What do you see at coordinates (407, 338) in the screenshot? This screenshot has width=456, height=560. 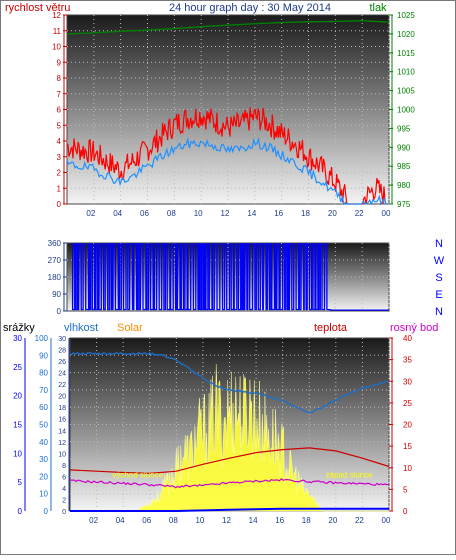 I see `temperature-y-tick-label: 40` at bounding box center [407, 338].